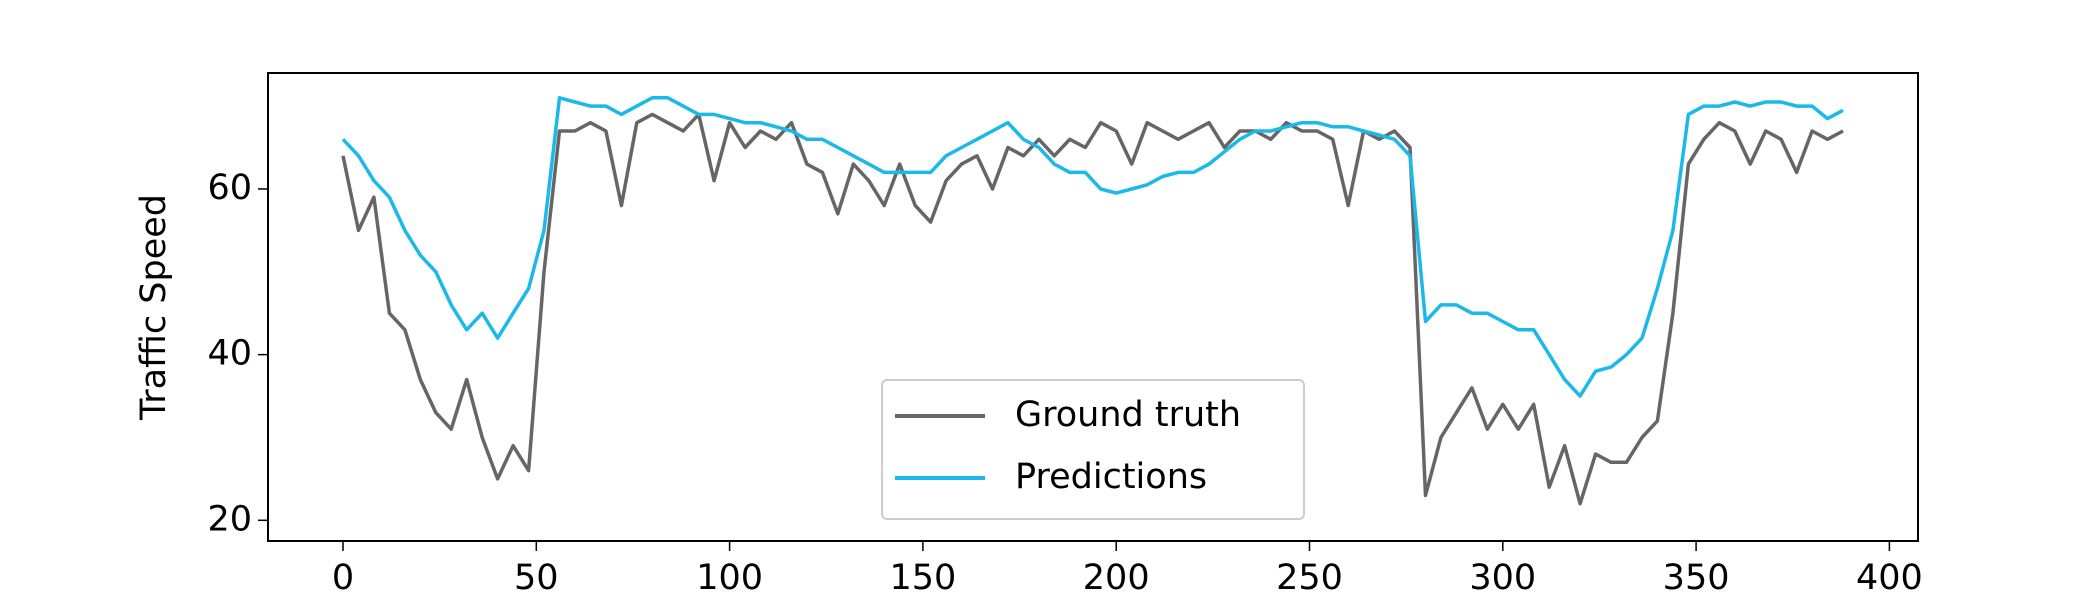 The width and height of the screenshot is (2100, 600). What do you see at coordinates (1502, 578) in the screenshot?
I see `x-tick-label: 300` at bounding box center [1502, 578].